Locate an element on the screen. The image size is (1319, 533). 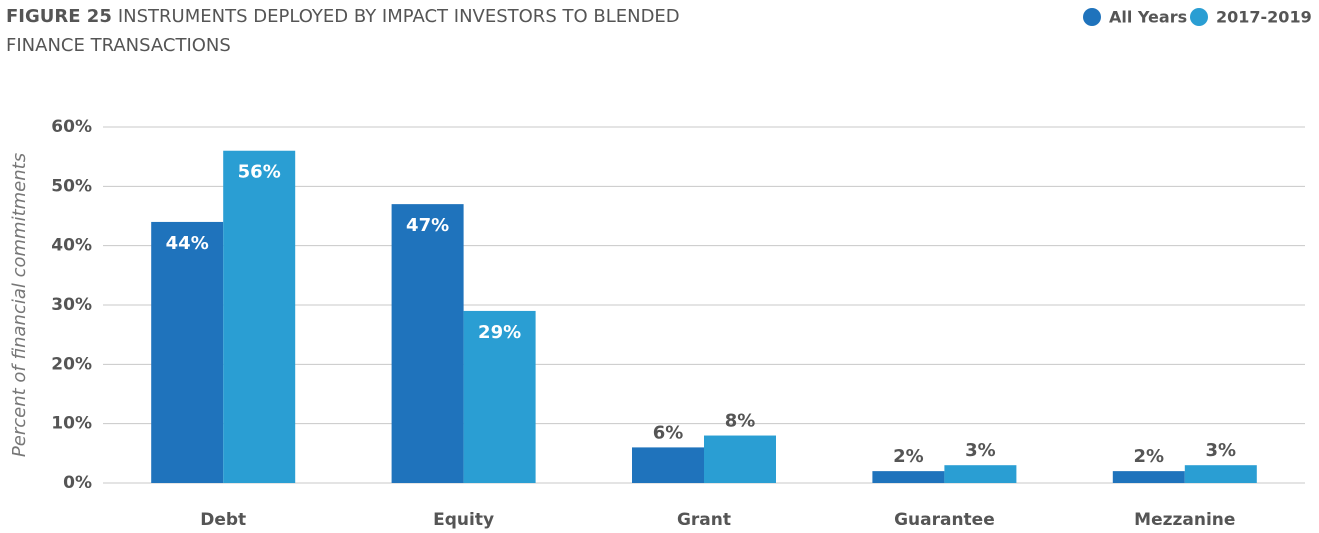
chart-title-line2: FINANCE TRANSACTIONS is located at coordinates (118, 45).